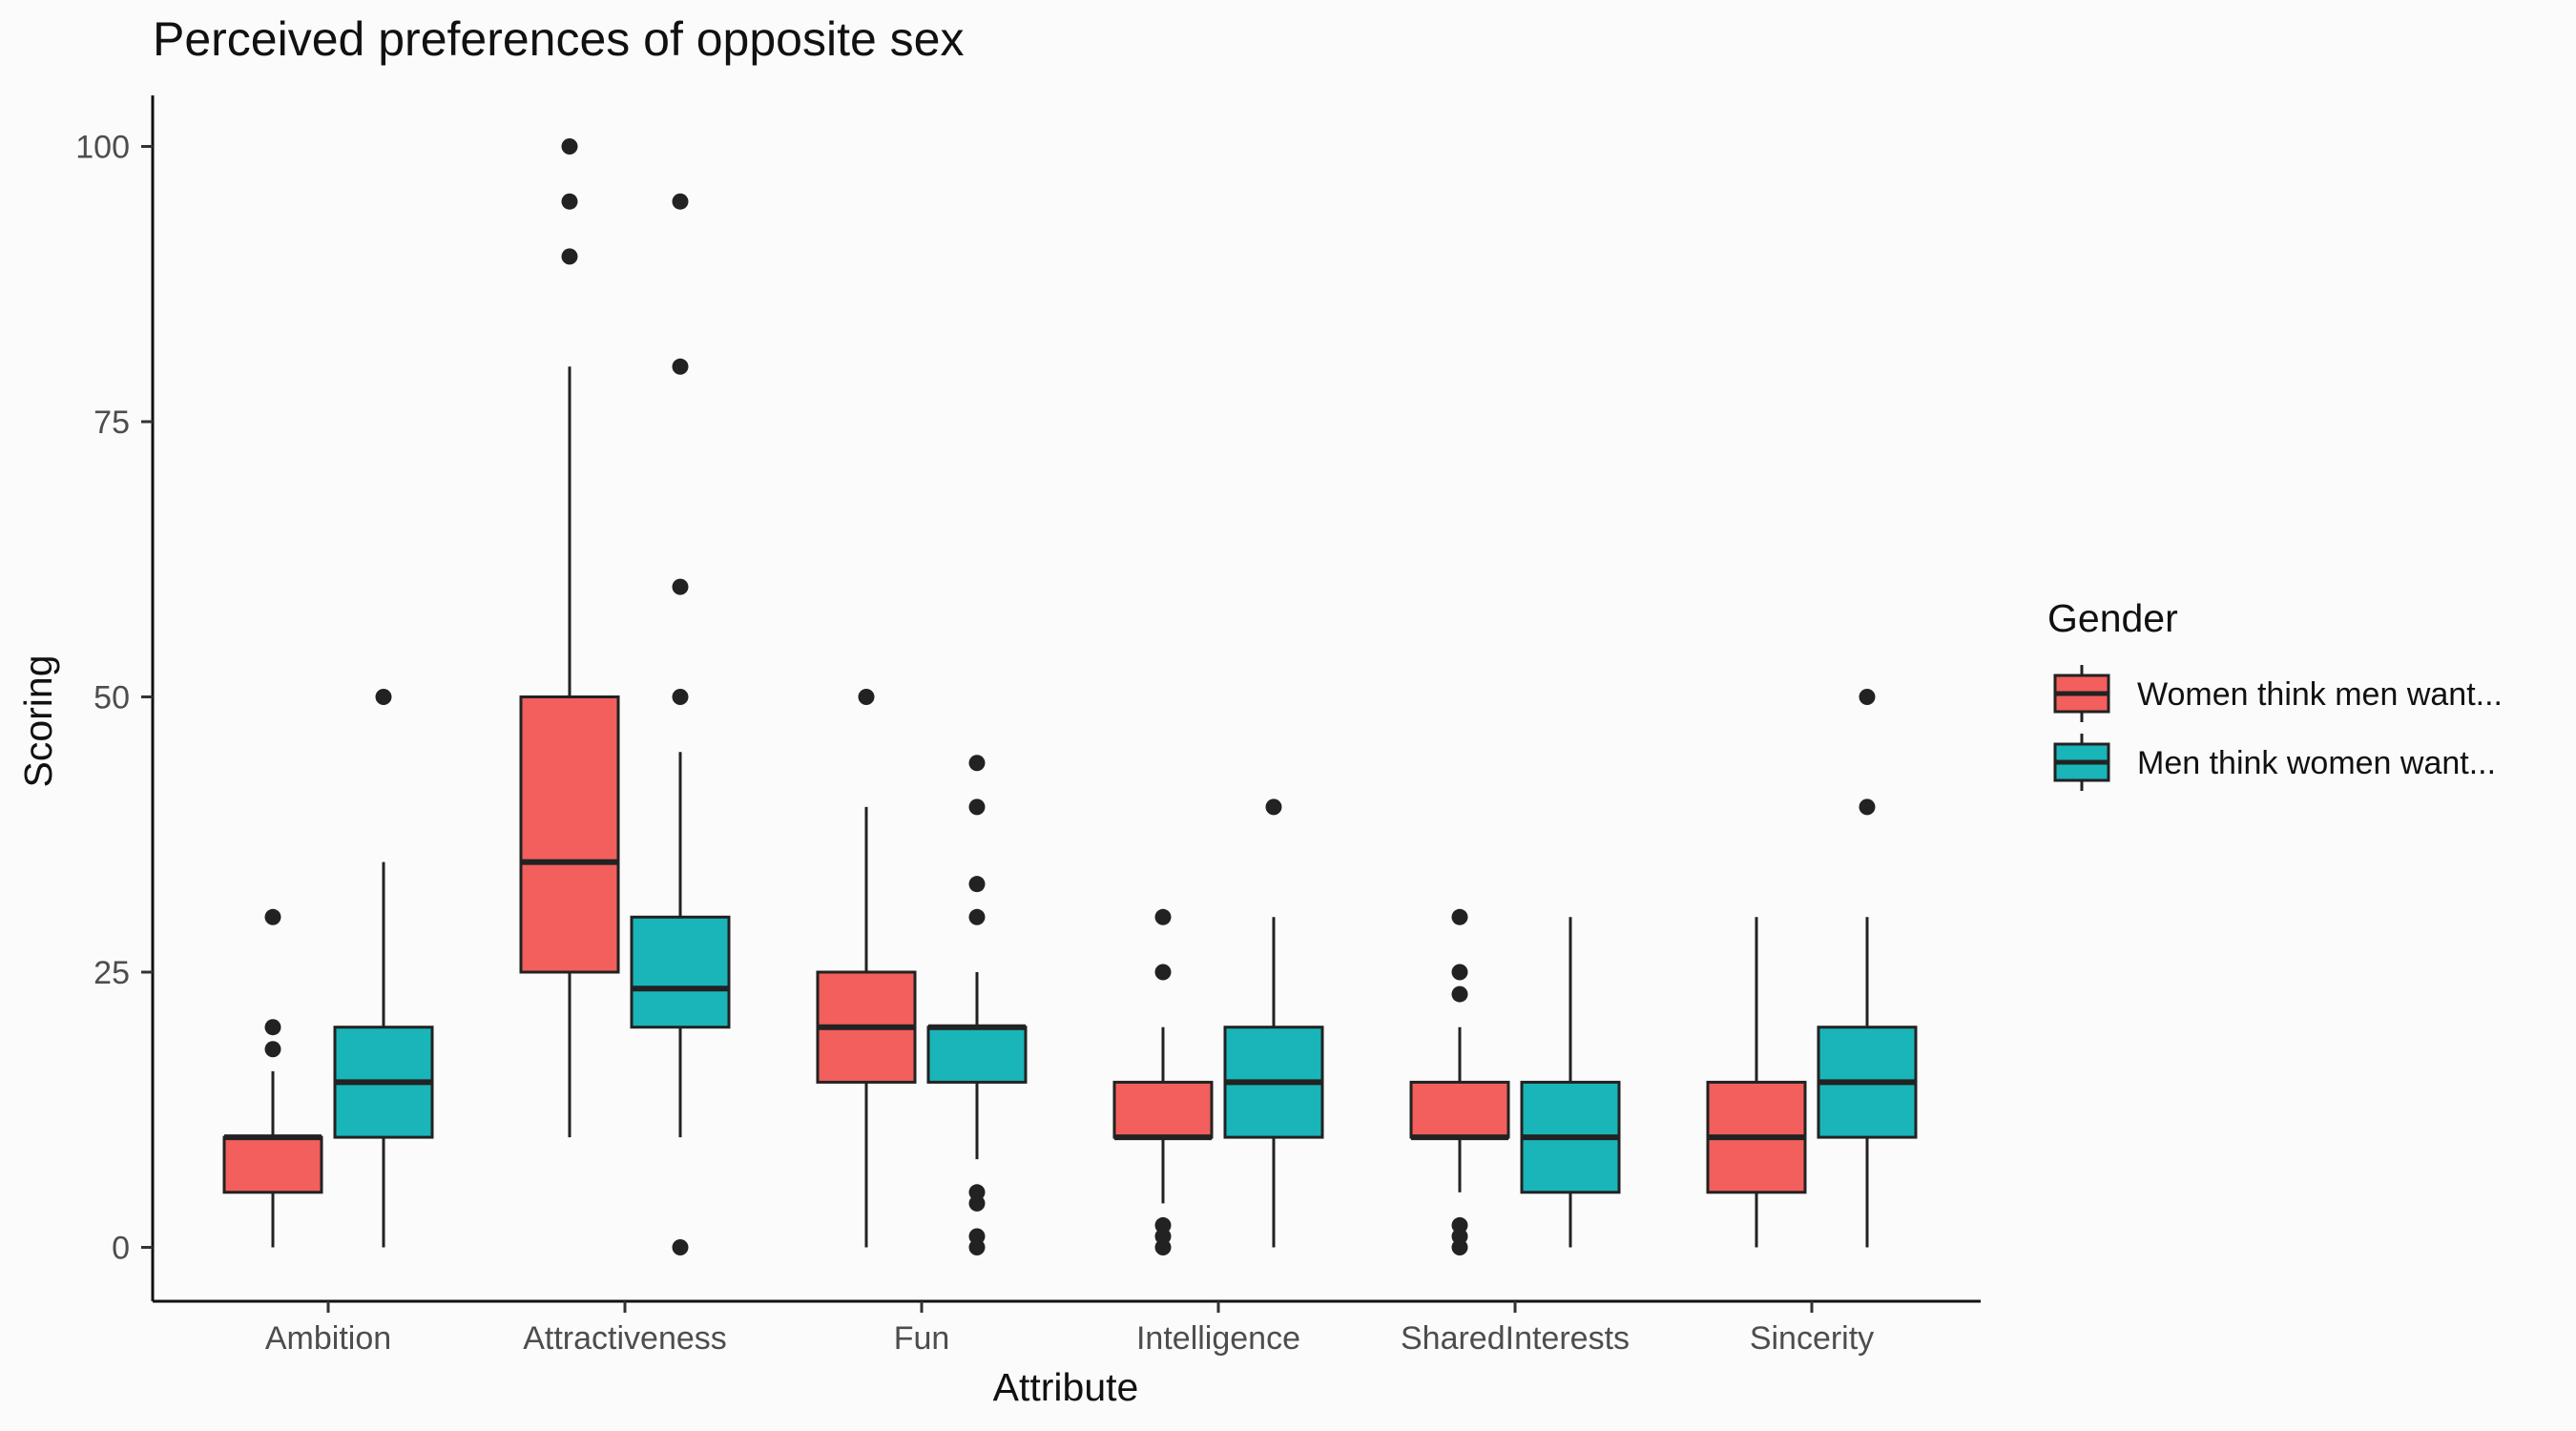 The width and height of the screenshot is (2576, 1431). What do you see at coordinates (328, 1338) in the screenshot?
I see `x-tick-label: Ambition` at bounding box center [328, 1338].